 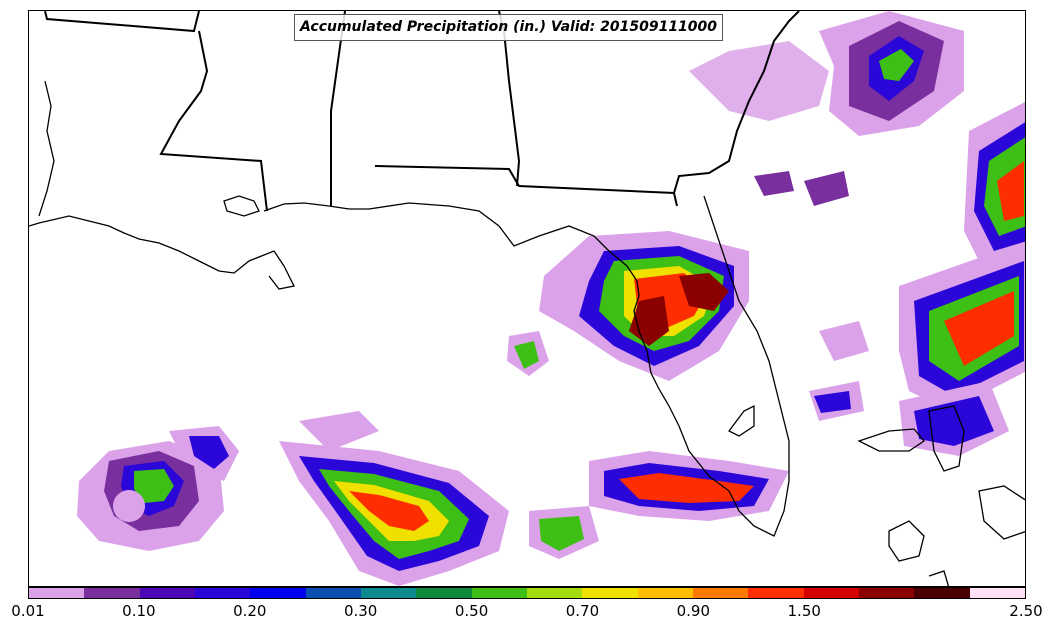 What do you see at coordinates (804, 611) in the screenshot?
I see `colorbar-tick-label: 1.50` at bounding box center [804, 611].